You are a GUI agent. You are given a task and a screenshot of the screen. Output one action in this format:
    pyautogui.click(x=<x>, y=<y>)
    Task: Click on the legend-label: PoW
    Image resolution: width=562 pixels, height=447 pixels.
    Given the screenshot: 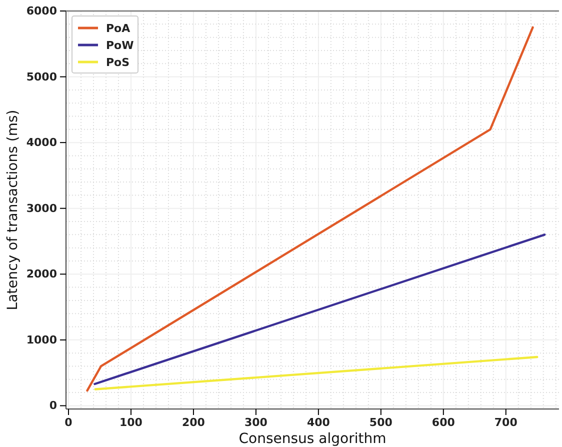 What is the action you would take?
    pyautogui.click(x=120, y=45)
    